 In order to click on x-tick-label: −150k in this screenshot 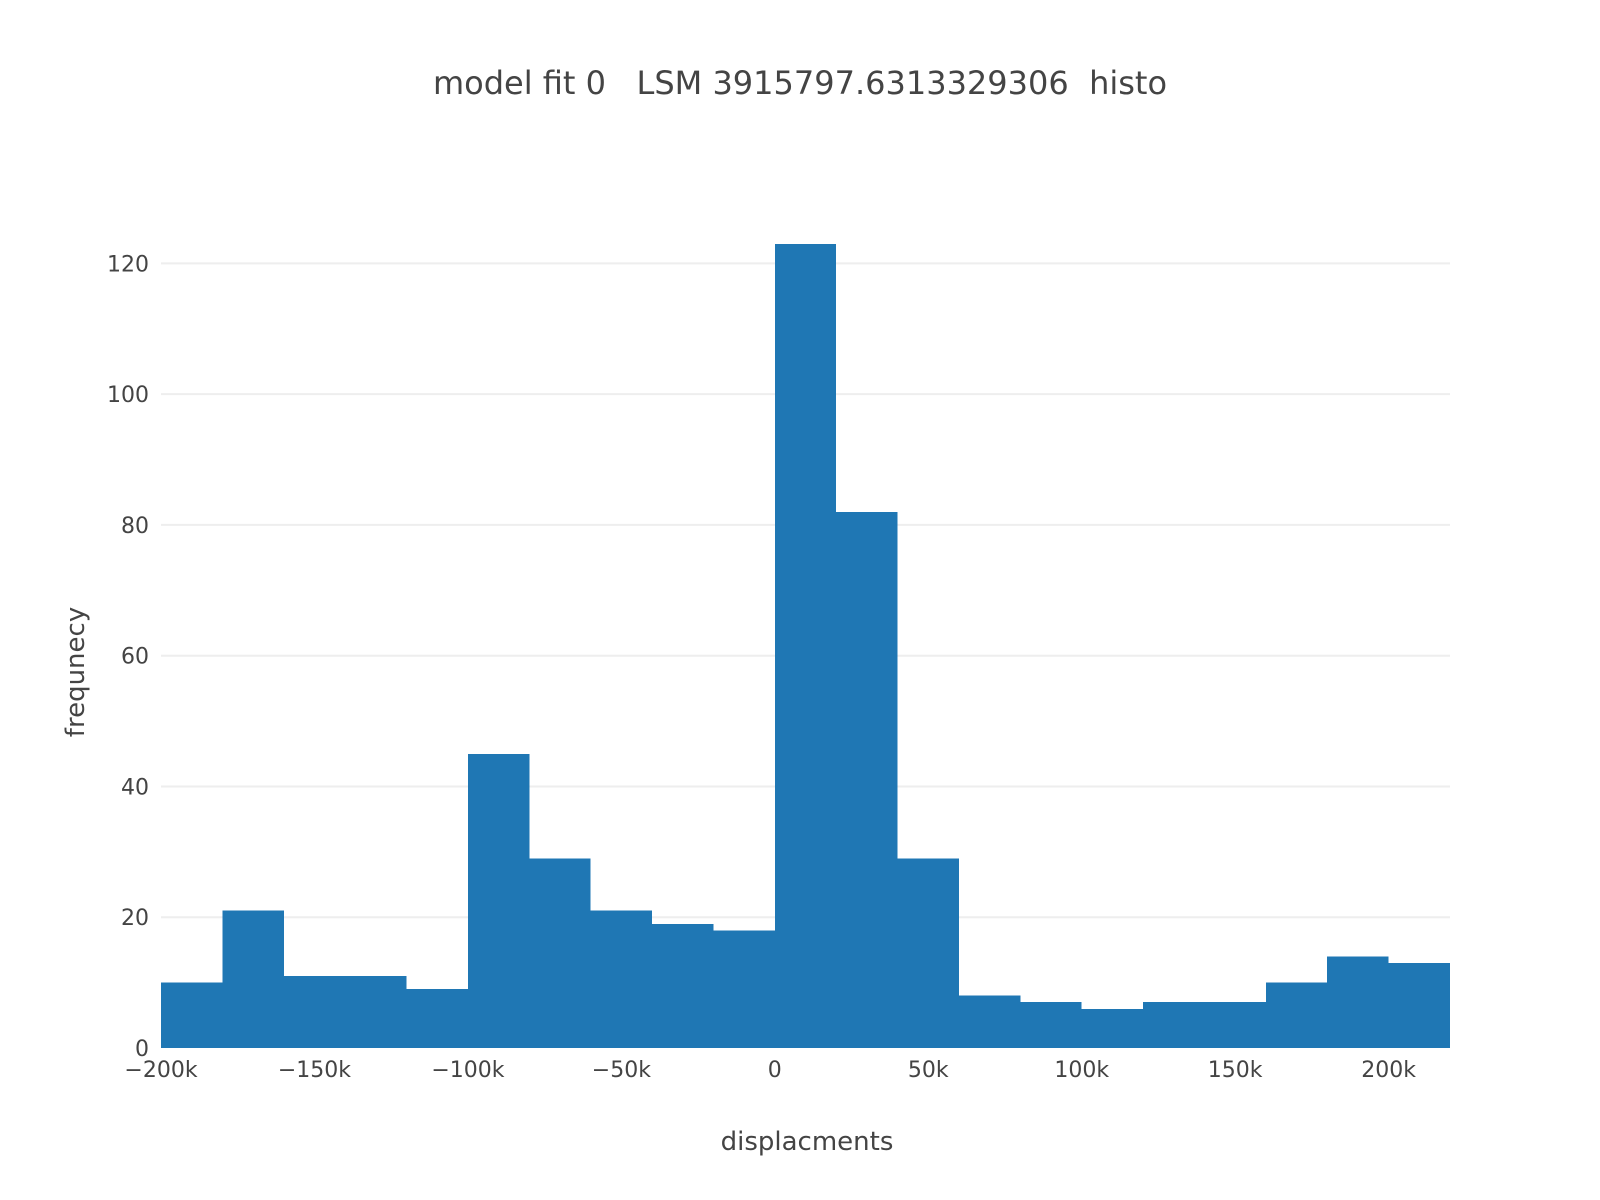, I will do `click(314, 1070)`.